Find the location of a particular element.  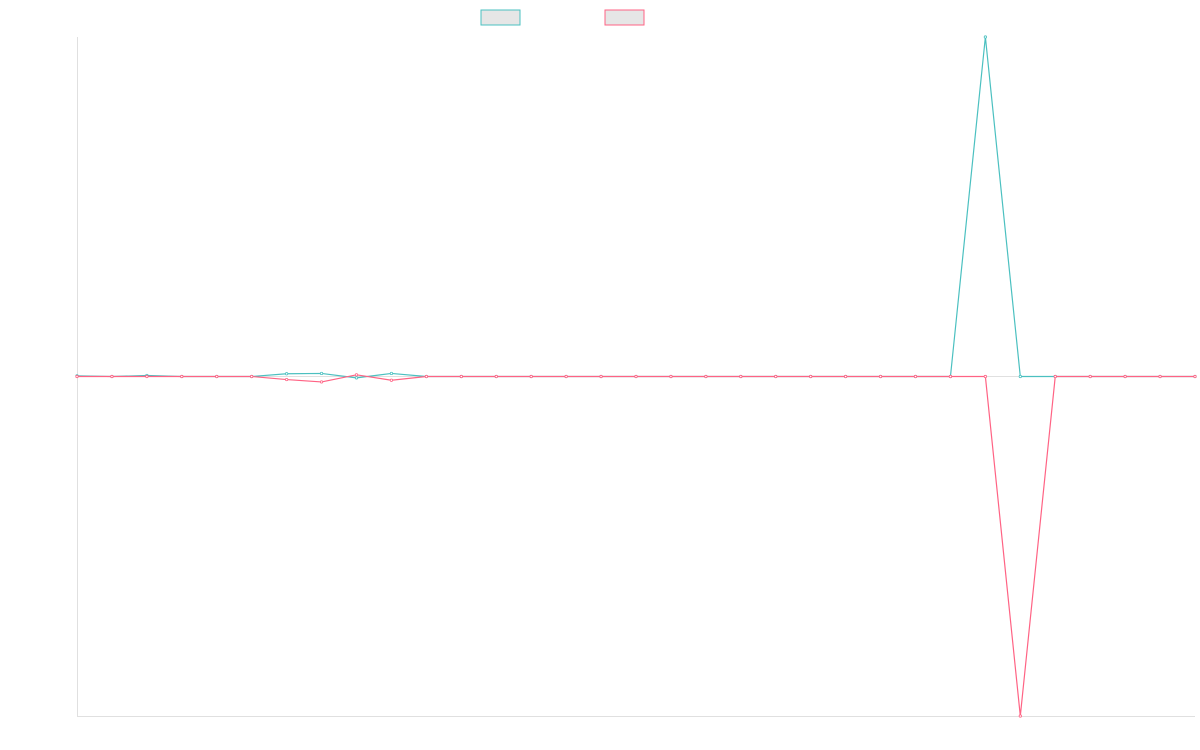

legend-swatch-series-b is located at coordinates (624, 17).